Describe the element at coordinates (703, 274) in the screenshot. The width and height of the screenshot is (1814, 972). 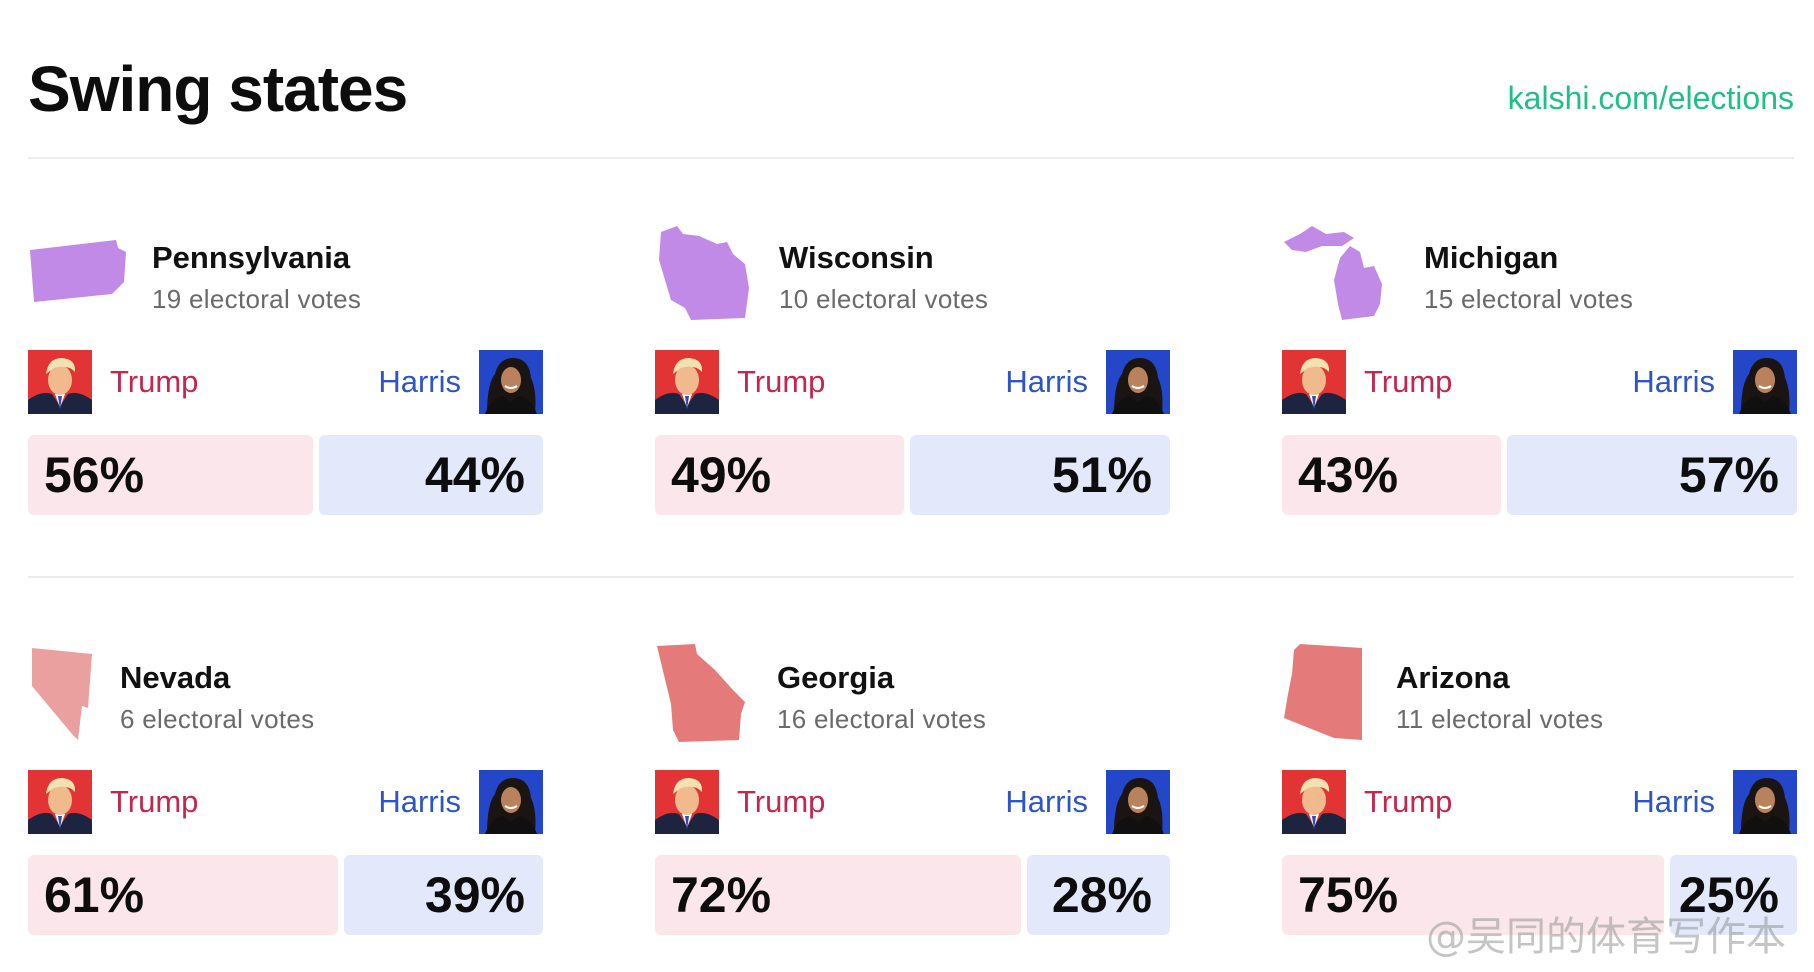
I see `wisconsin-map-icon` at that location.